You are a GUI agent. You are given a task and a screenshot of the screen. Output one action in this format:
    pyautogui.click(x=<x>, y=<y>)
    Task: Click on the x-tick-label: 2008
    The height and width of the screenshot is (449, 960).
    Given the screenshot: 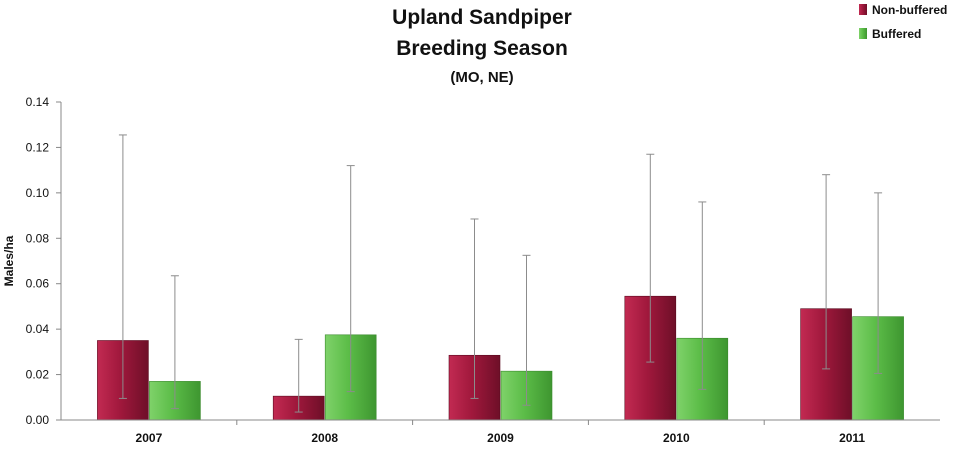 What is the action you would take?
    pyautogui.click(x=324, y=438)
    